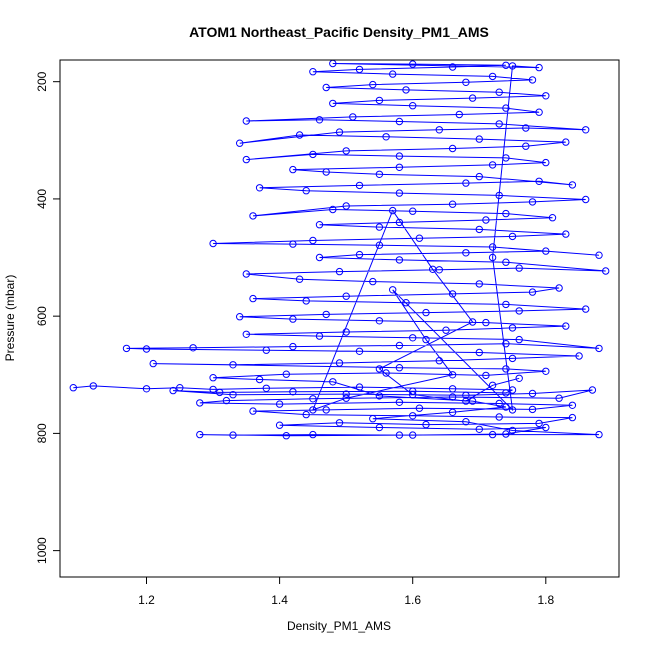  I want to click on y-axis: 200 400 600 800 1000, so click(48, 317).